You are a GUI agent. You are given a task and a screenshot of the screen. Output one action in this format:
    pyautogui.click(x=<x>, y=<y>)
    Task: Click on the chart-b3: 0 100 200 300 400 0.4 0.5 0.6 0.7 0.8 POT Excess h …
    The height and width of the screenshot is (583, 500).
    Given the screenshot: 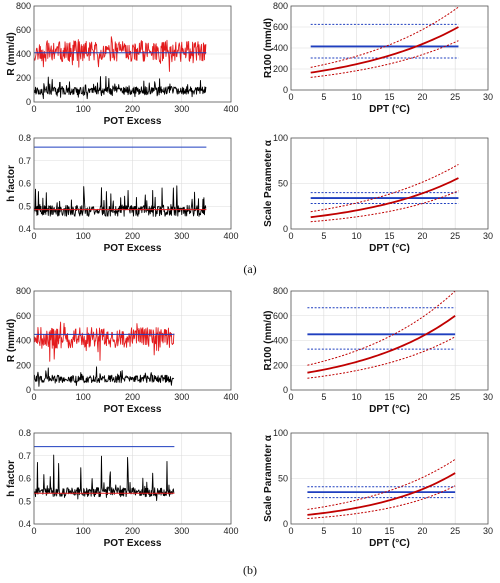 What is the action you would take?
    pyautogui.click(x=122, y=488)
    